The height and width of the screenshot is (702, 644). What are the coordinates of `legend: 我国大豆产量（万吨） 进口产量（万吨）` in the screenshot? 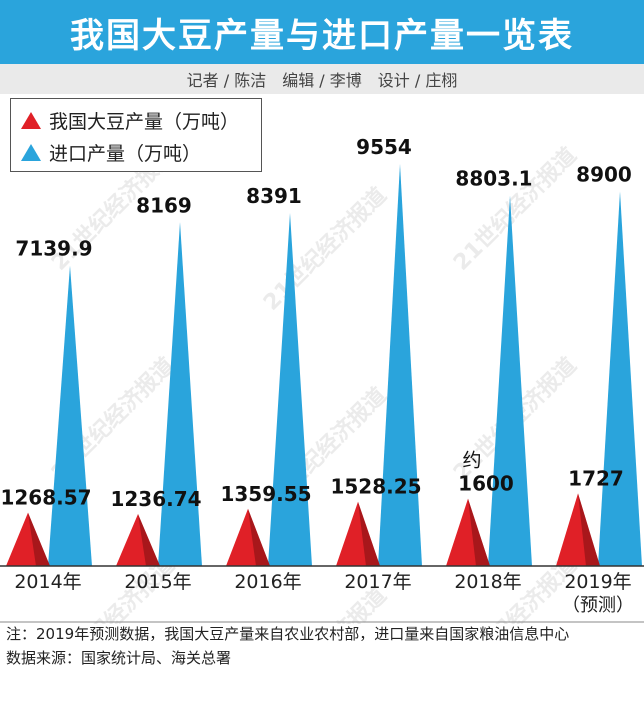 It's located at (136, 135).